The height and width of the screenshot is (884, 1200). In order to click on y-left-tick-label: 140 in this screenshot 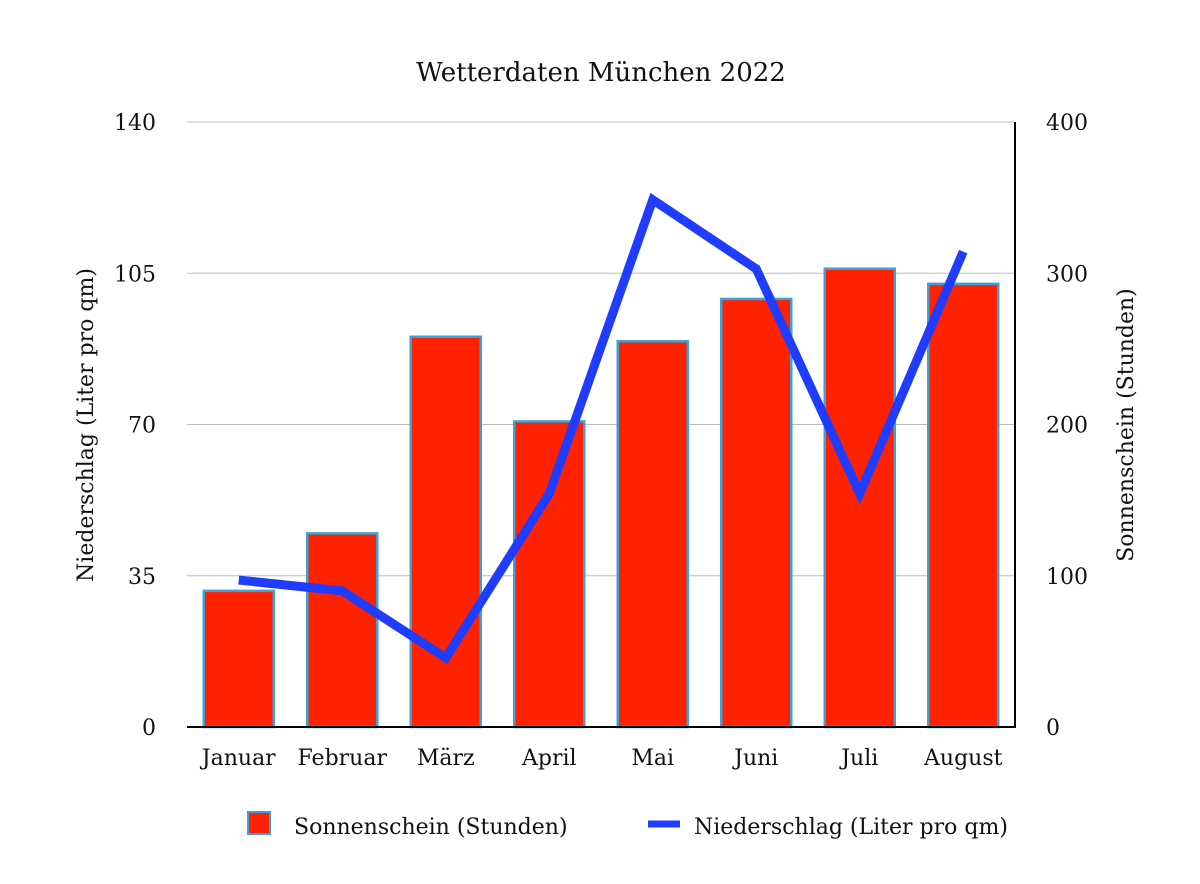, I will do `click(135, 123)`.